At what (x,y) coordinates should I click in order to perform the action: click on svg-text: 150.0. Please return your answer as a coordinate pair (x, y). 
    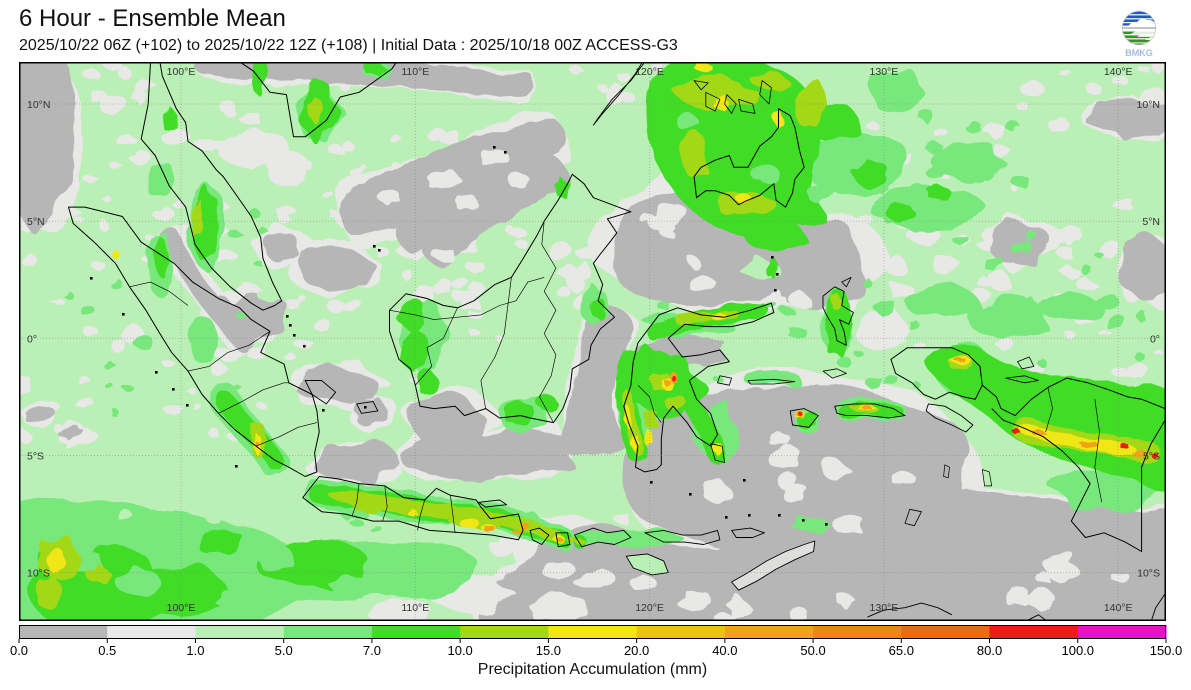
    Looking at the image, I should click on (1166, 650).